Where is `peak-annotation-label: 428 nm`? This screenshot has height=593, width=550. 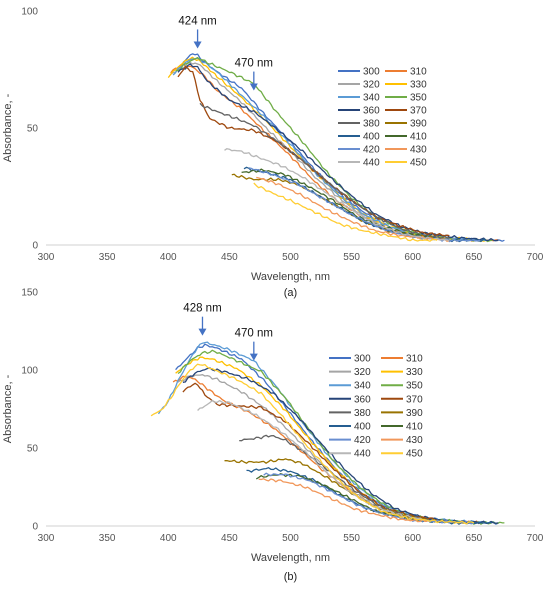 peak-annotation-label: 428 nm is located at coordinates (202, 309).